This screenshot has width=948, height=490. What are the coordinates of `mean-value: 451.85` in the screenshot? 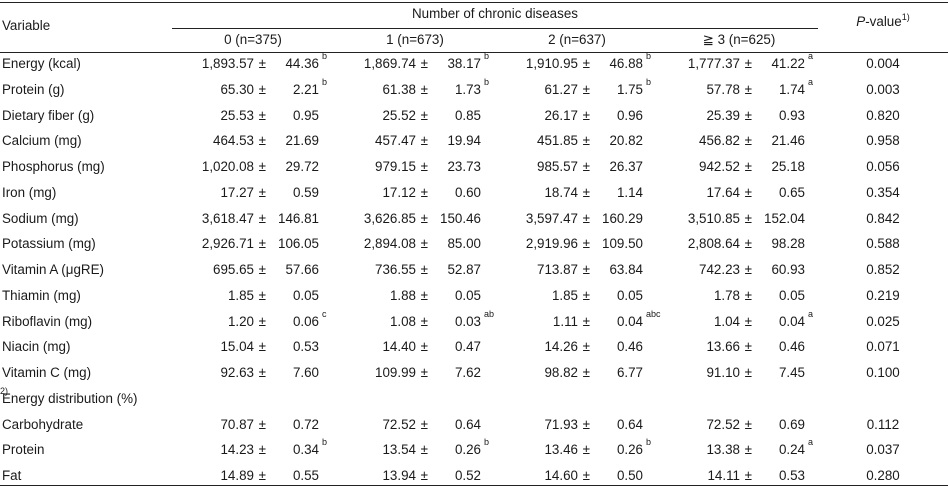 It's located at (557, 141).